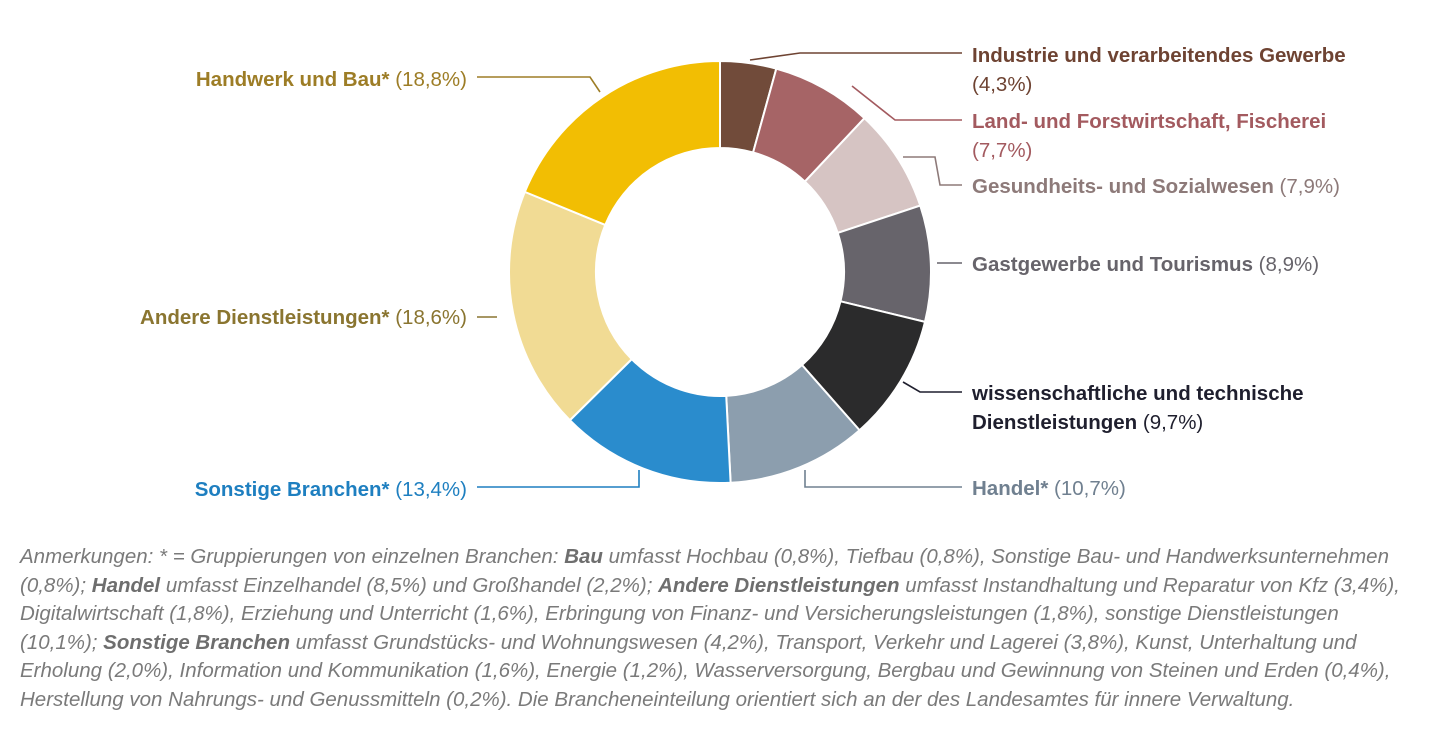 The width and height of the screenshot is (1440, 742). I want to click on slice-label-value: (10,7%), so click(1086, 488).